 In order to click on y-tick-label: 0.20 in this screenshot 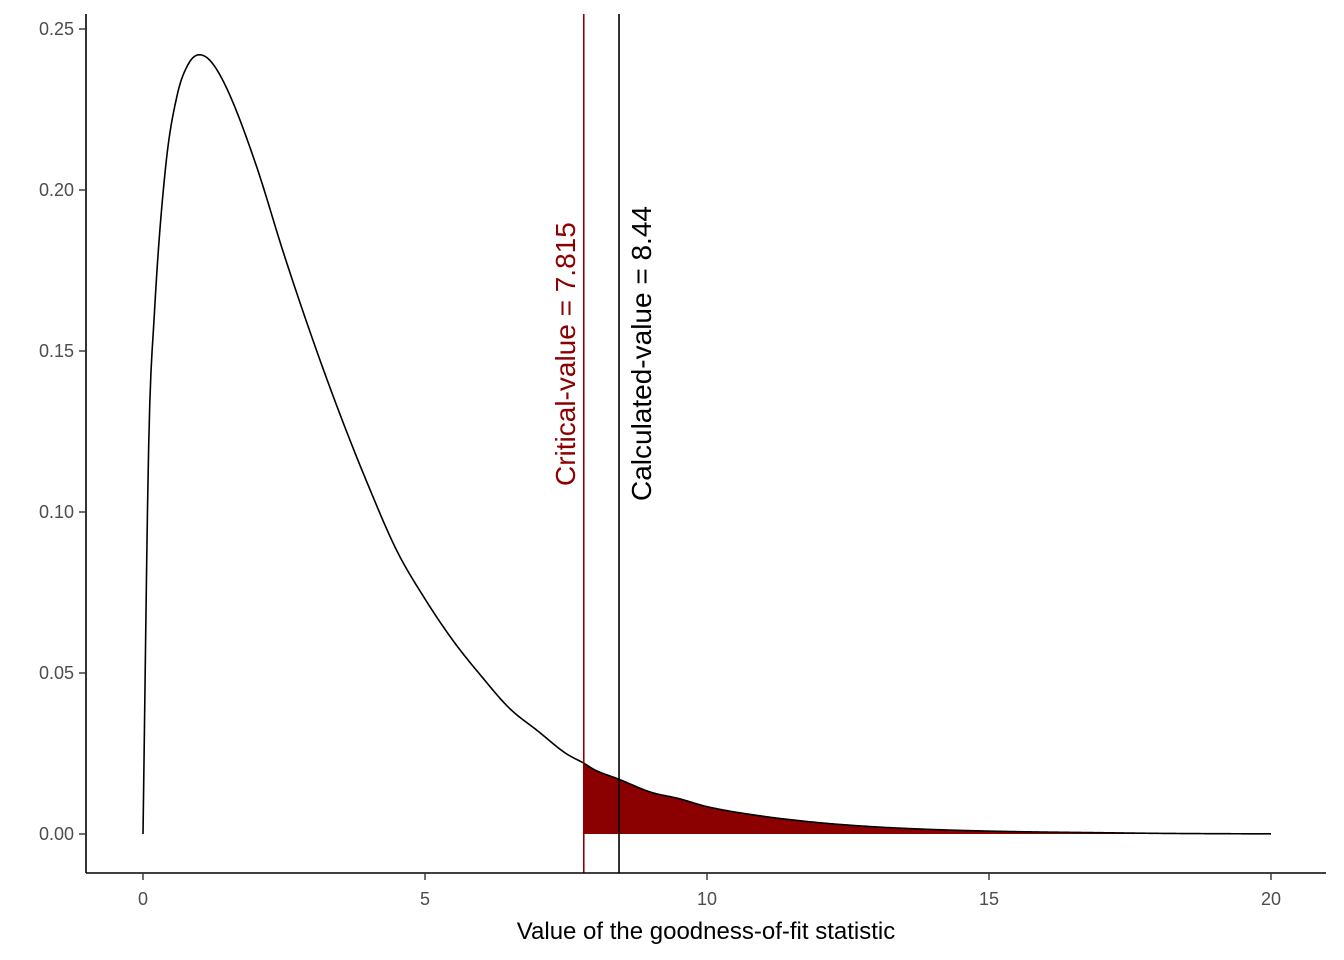, I will do `click(56, 190)`.